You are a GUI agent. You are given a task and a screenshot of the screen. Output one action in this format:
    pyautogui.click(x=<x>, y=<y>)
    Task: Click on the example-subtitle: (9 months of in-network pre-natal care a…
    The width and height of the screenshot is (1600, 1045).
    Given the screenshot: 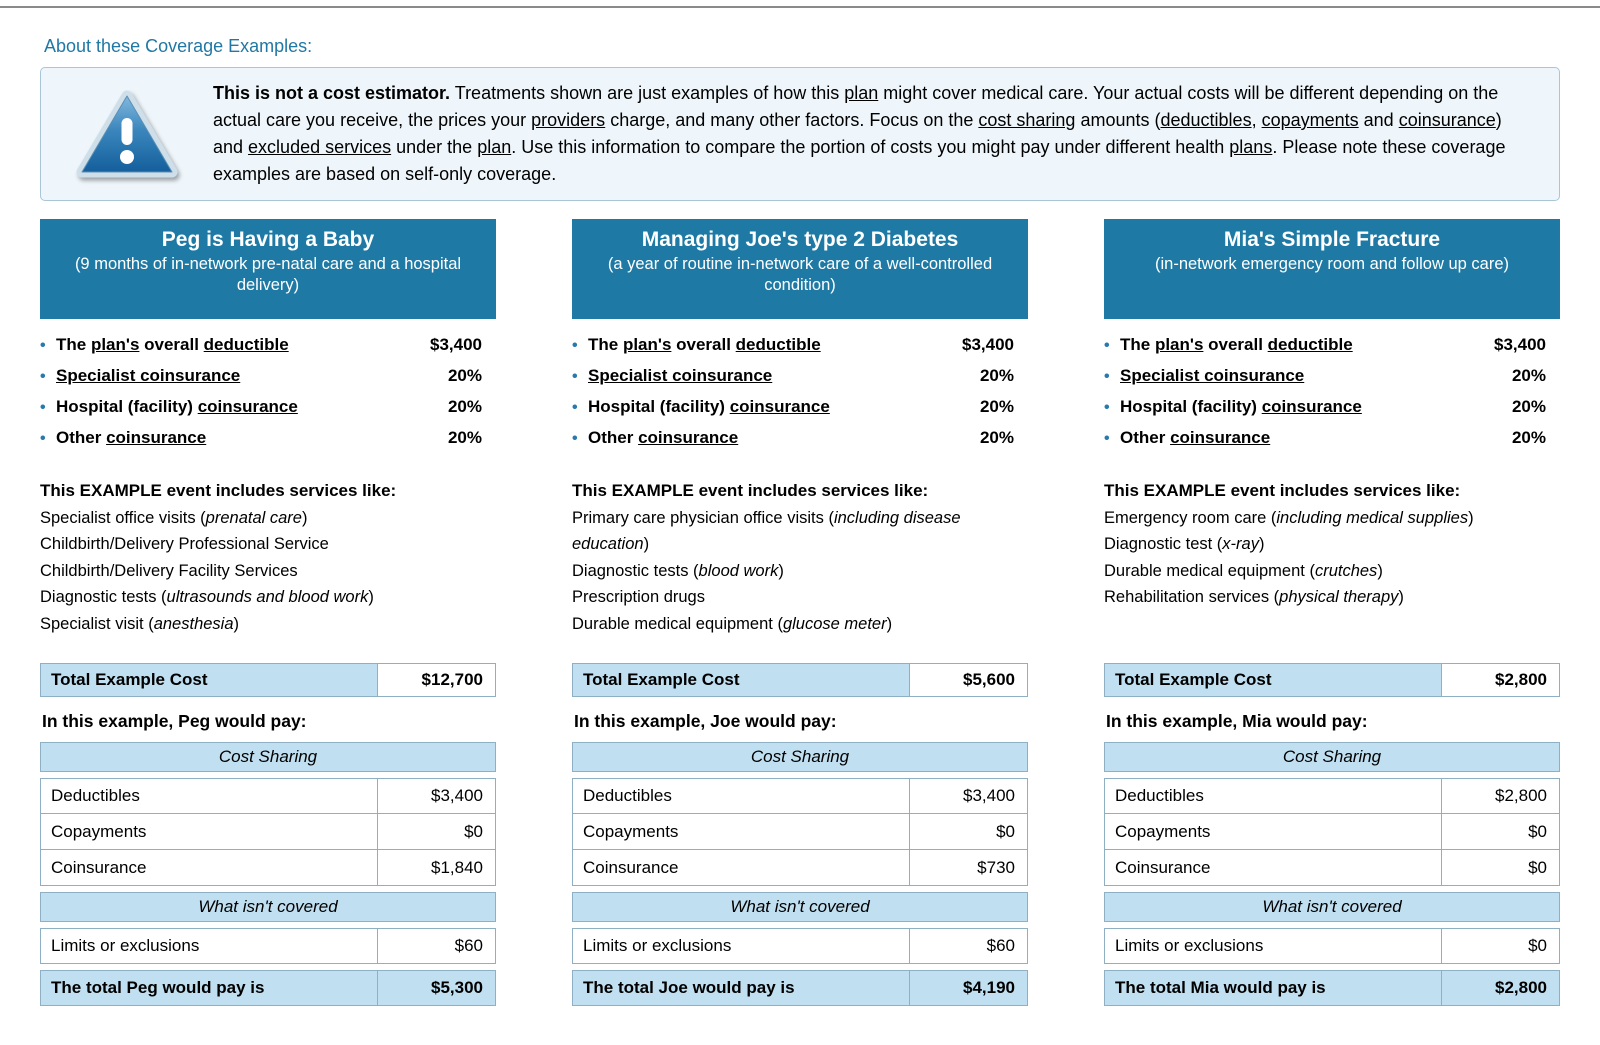 What is the action you would take?
    pyautogui.click(x=268, y=275)
    